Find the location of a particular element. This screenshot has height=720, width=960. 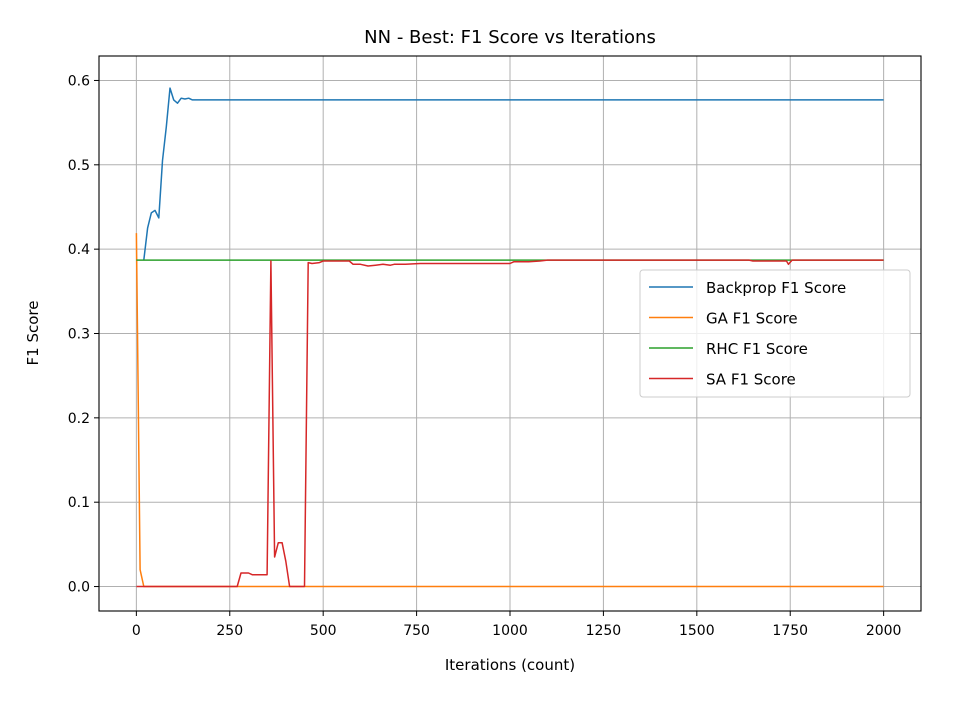

y-tick-label: 0.6 is located at coordinates (79, 81).